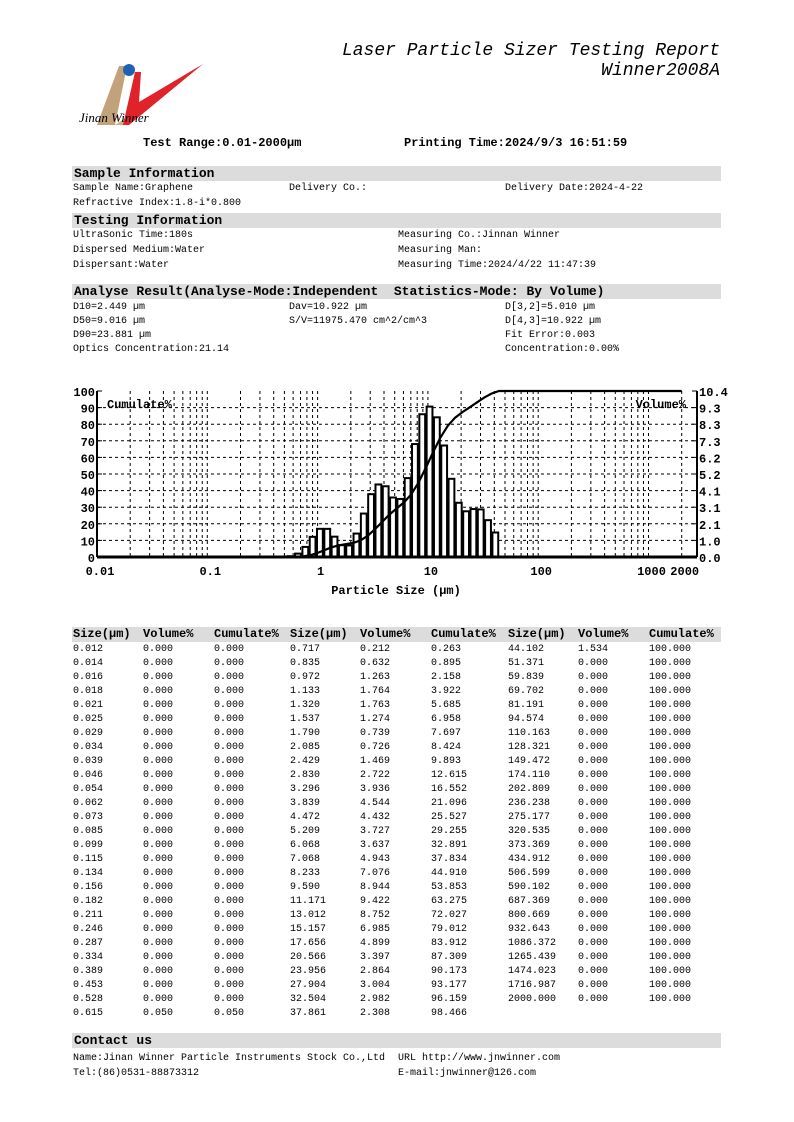 The width and height of the screenshot is (794, 1122). What do you see at coordinates (529, 873) in the screenshot?
I see `size-cell: 506.599` at bounding box center [529, 873].